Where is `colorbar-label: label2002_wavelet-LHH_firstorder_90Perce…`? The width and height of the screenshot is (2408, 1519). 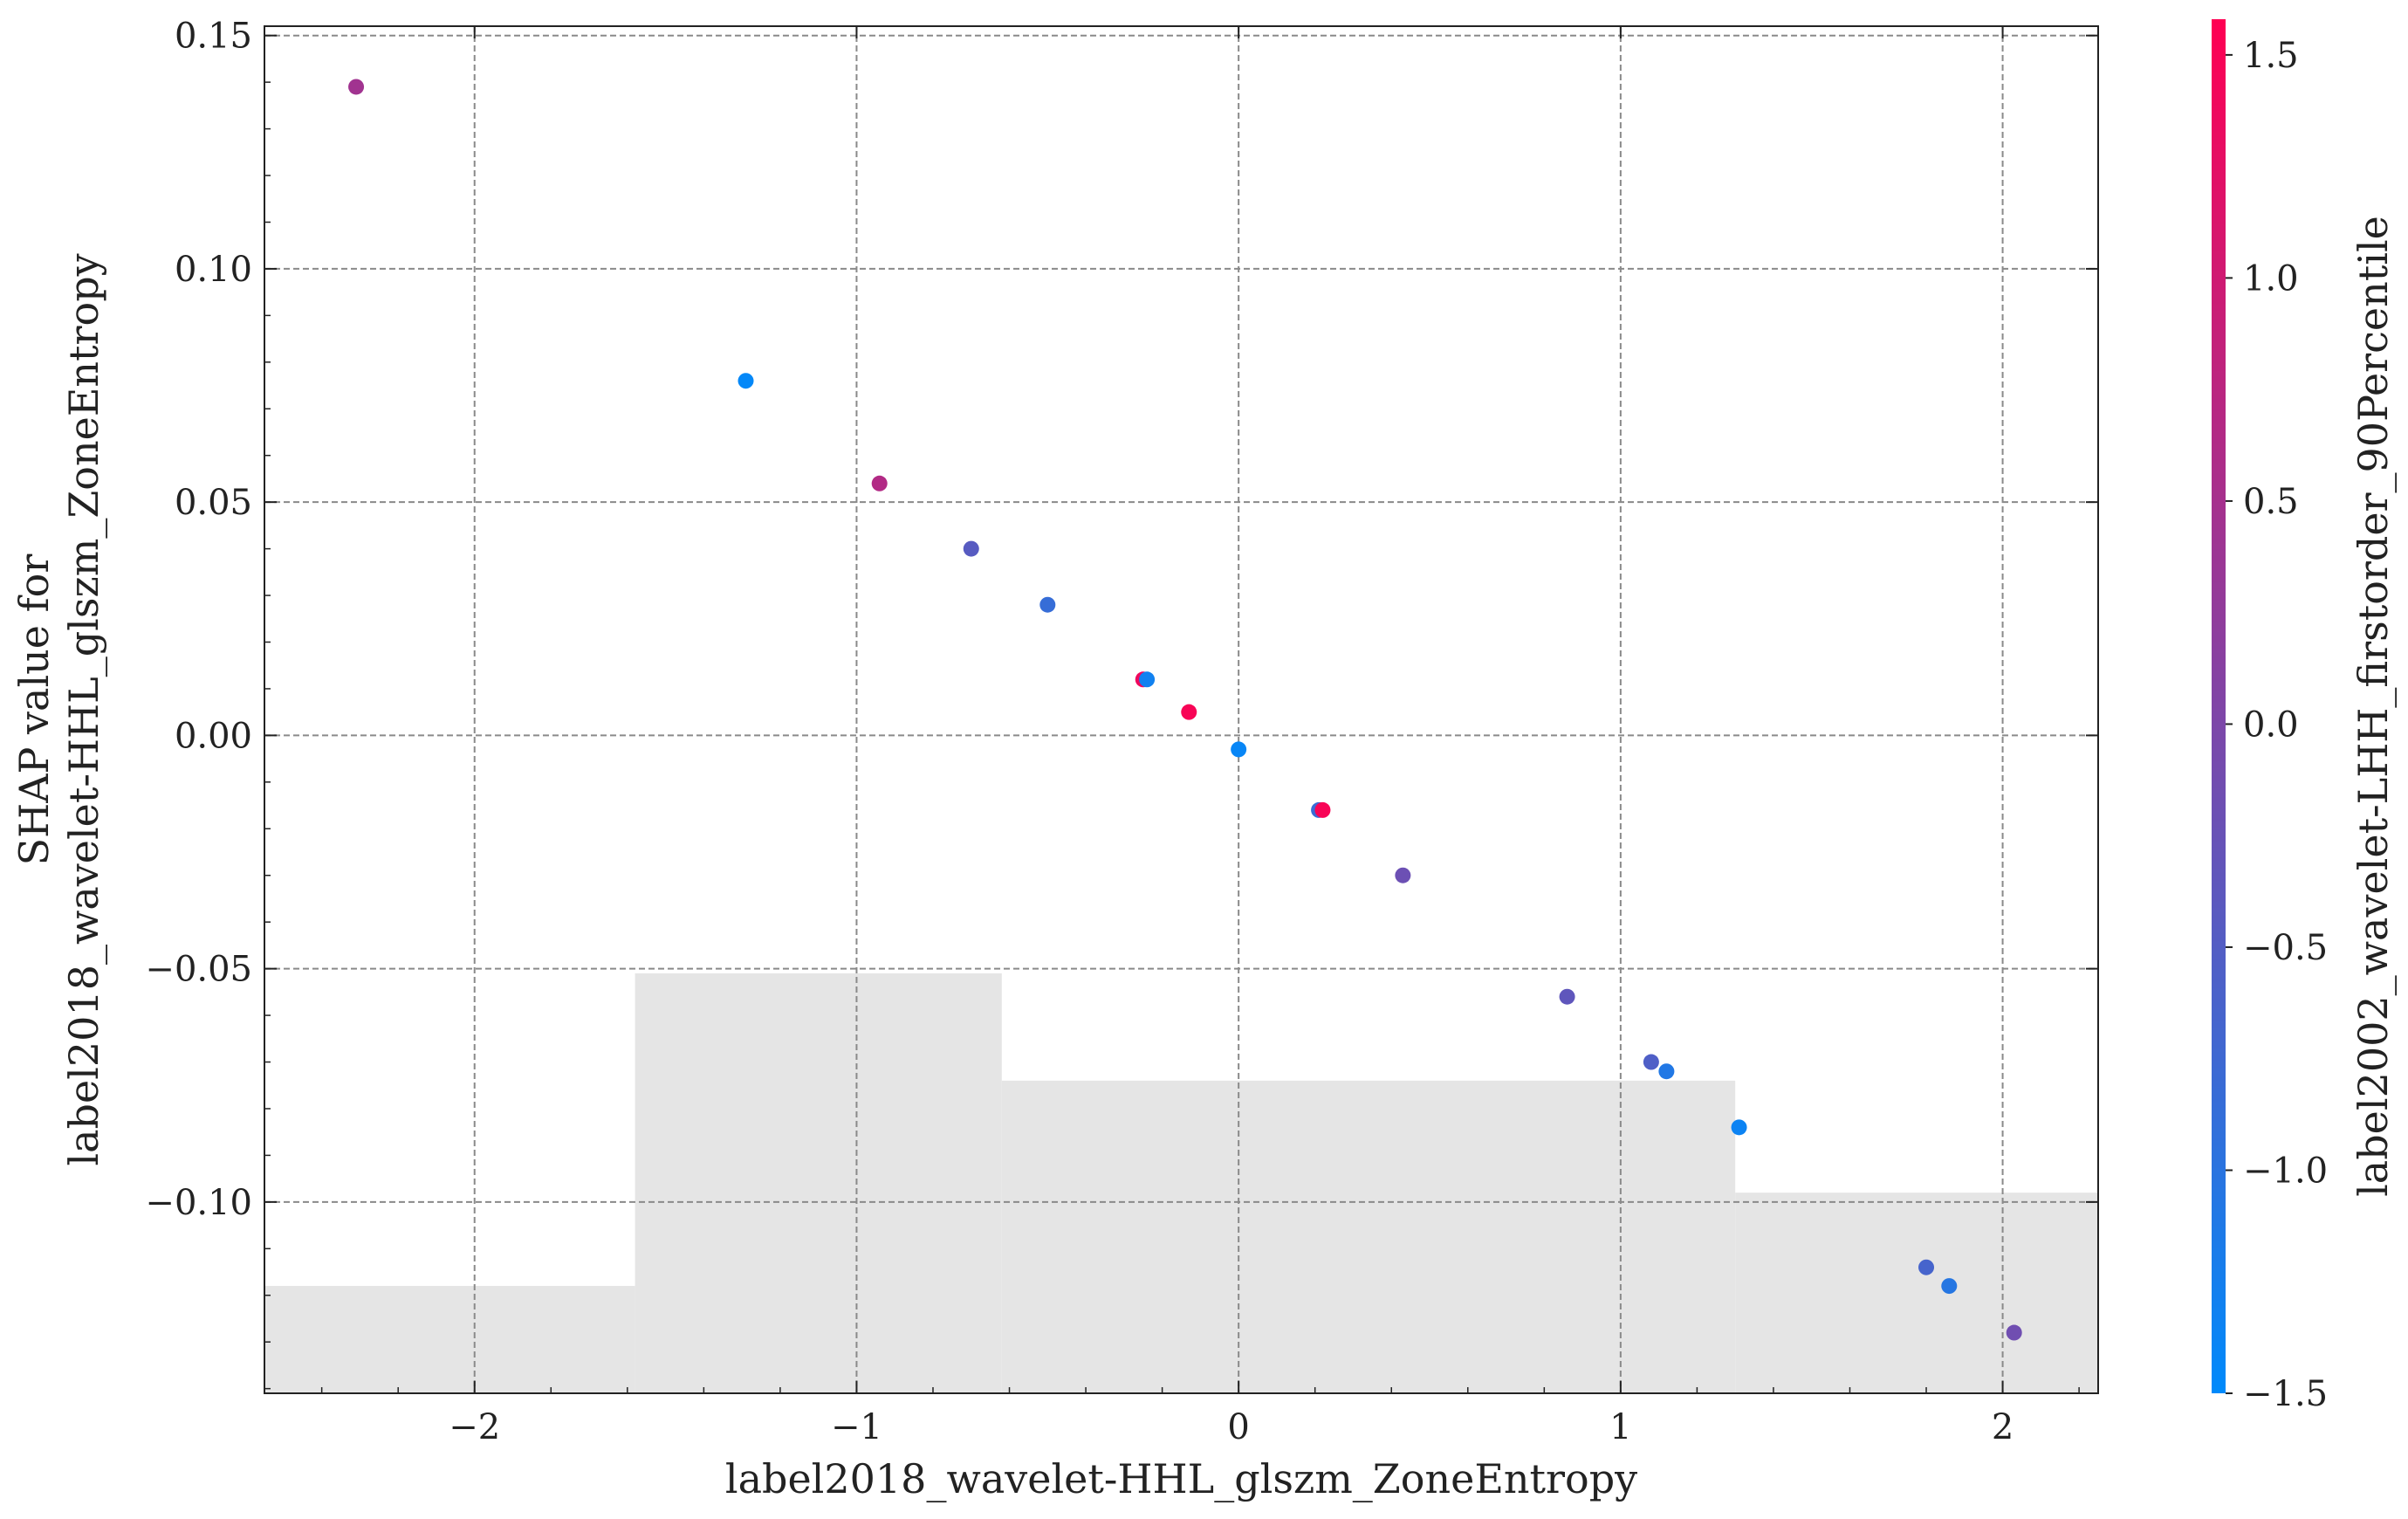
colorbar-label: label2002_wavelet-LHH_firstorder_90Perce… is located at coordinates (2373, 706).